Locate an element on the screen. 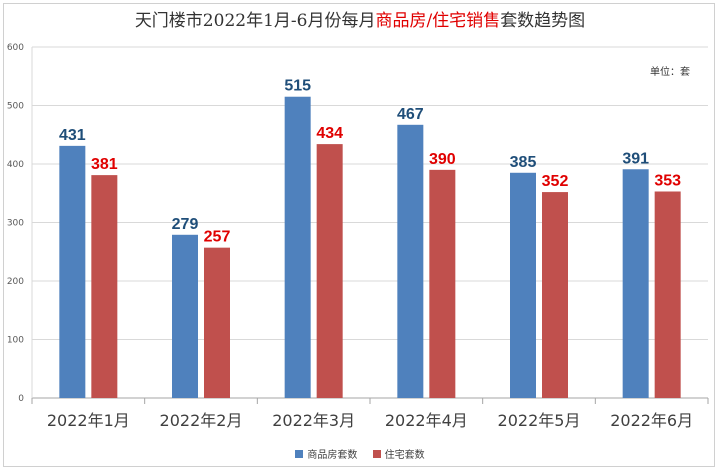  legend-label-series1: 商品房套数 is located at coordinates (332, 455).